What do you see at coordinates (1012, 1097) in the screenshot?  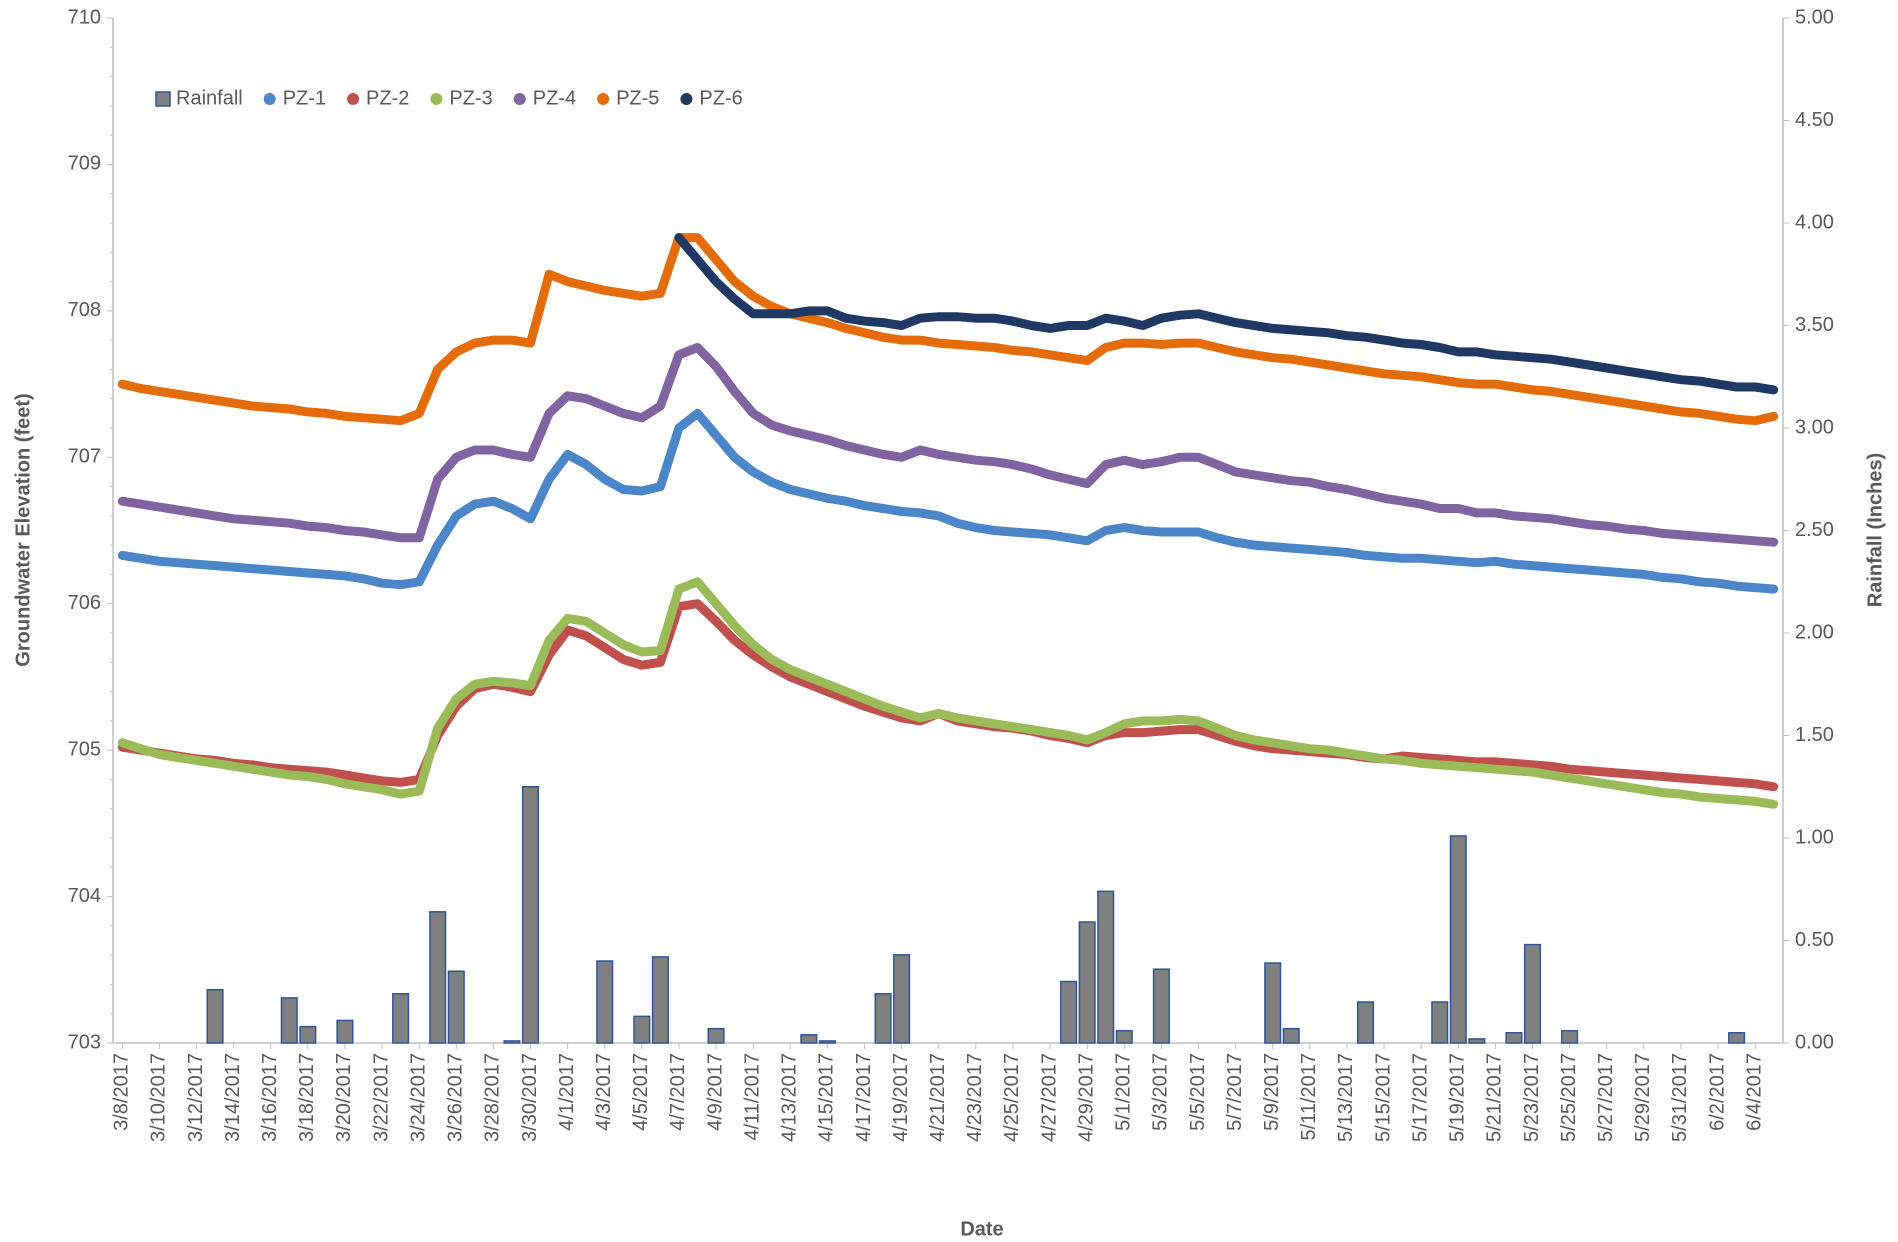 I see `x-tick-label: 4/25/2017` at bounding box center [1012, 1097].